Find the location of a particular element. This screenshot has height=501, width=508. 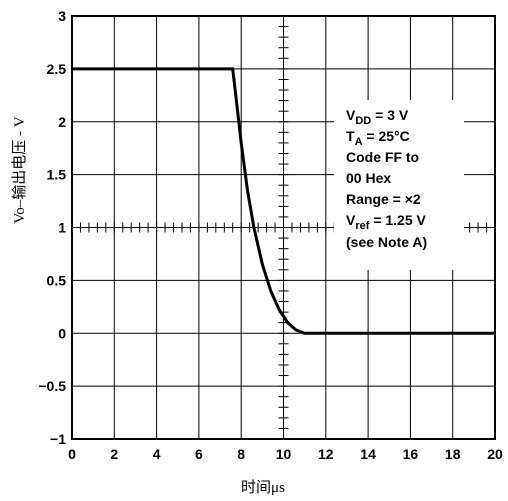

annot-vref: Vref = 1.25 V is located at coordinates (386, 222).